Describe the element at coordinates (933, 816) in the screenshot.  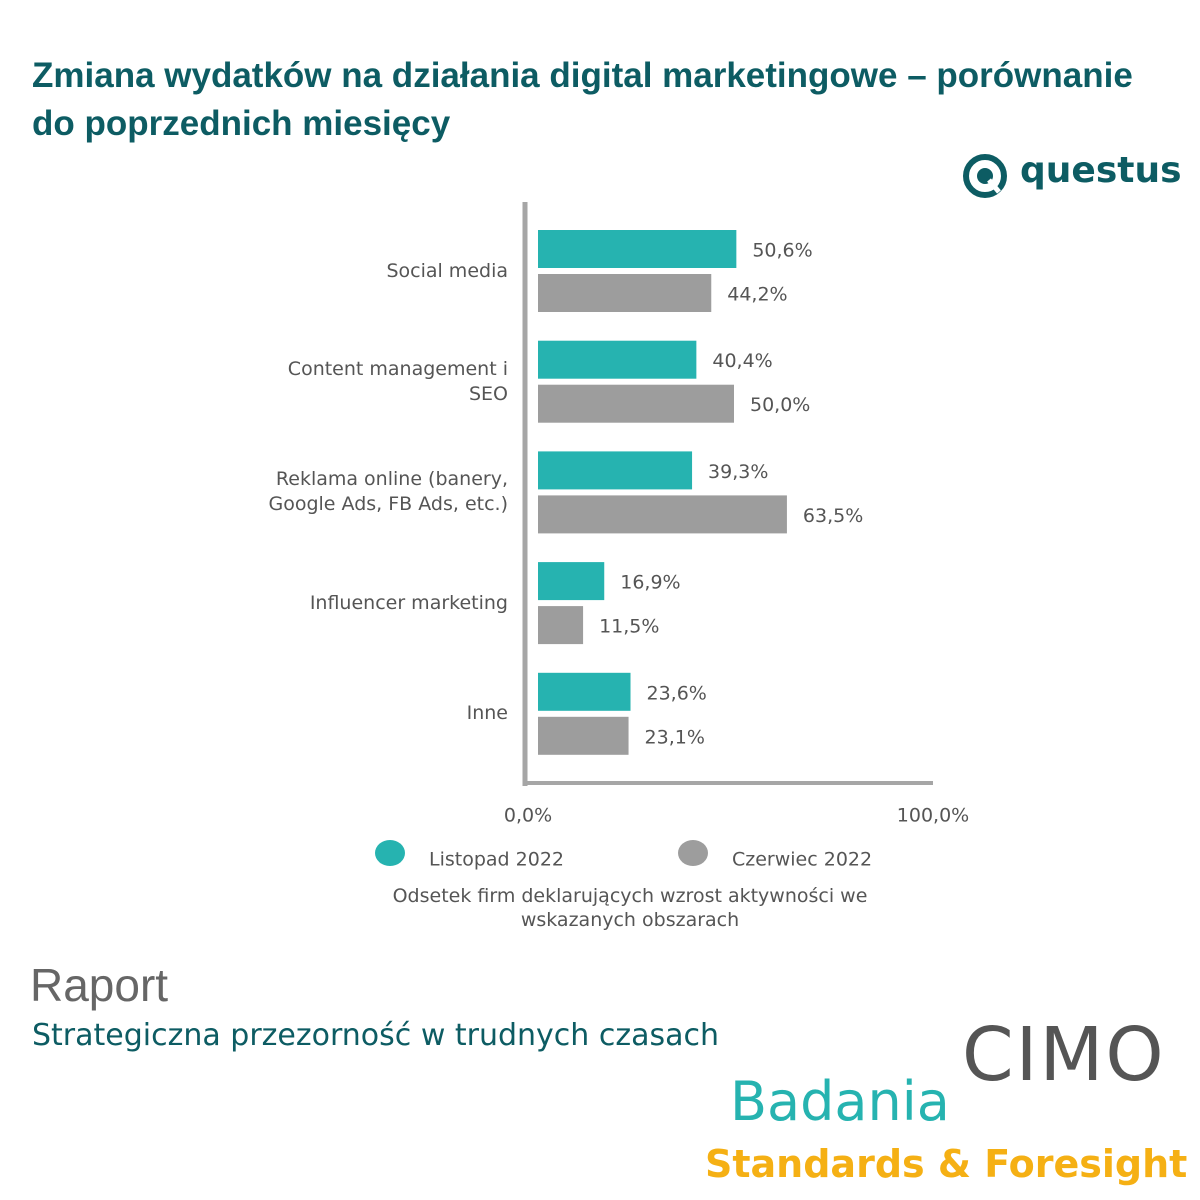
I see `x-tick-label: 100,0%` at that location.